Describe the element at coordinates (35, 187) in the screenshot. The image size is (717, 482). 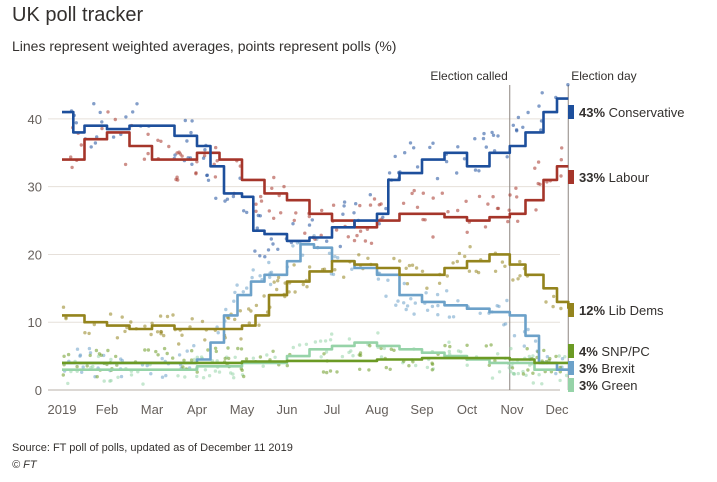
I see `y-tick-label: 30` at that location.